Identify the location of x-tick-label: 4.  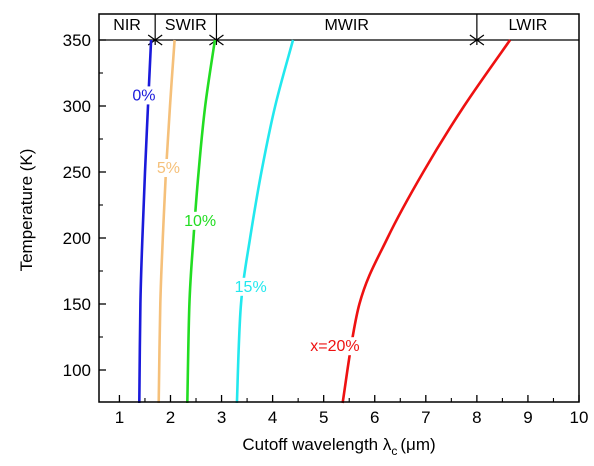
(272, 417).